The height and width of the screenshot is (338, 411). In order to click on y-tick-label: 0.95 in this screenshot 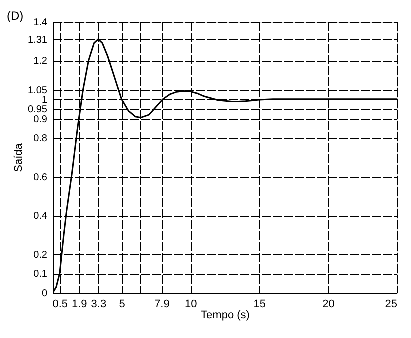, I will do `click(38, 110)`.